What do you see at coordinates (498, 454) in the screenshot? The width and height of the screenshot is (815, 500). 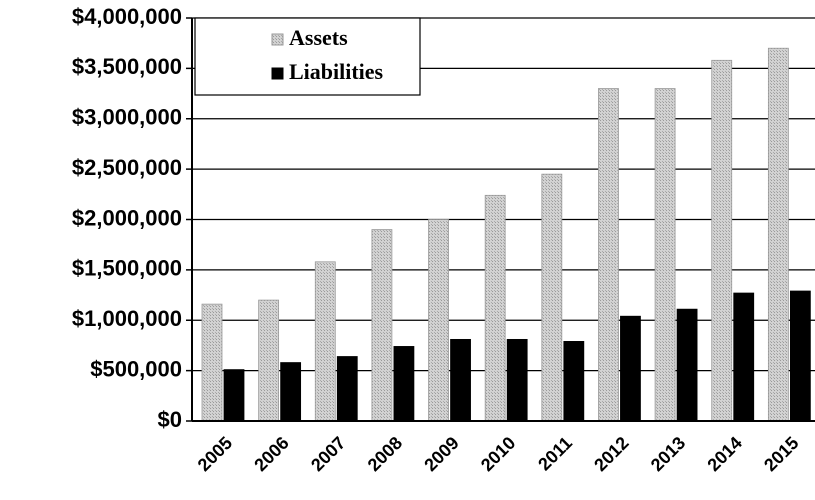 I see `x-tick-label: 2010` at bounding box center [498, 454].